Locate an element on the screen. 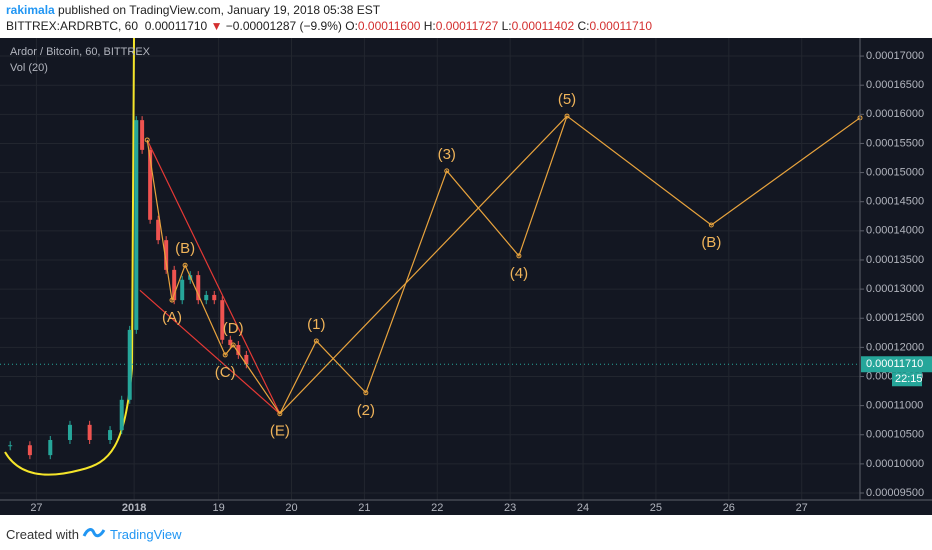 This screenshot has width=932, height=550. chart-title: Ardor / Bitcoin, 60, BITTREX is located at coordinates (80, 52).